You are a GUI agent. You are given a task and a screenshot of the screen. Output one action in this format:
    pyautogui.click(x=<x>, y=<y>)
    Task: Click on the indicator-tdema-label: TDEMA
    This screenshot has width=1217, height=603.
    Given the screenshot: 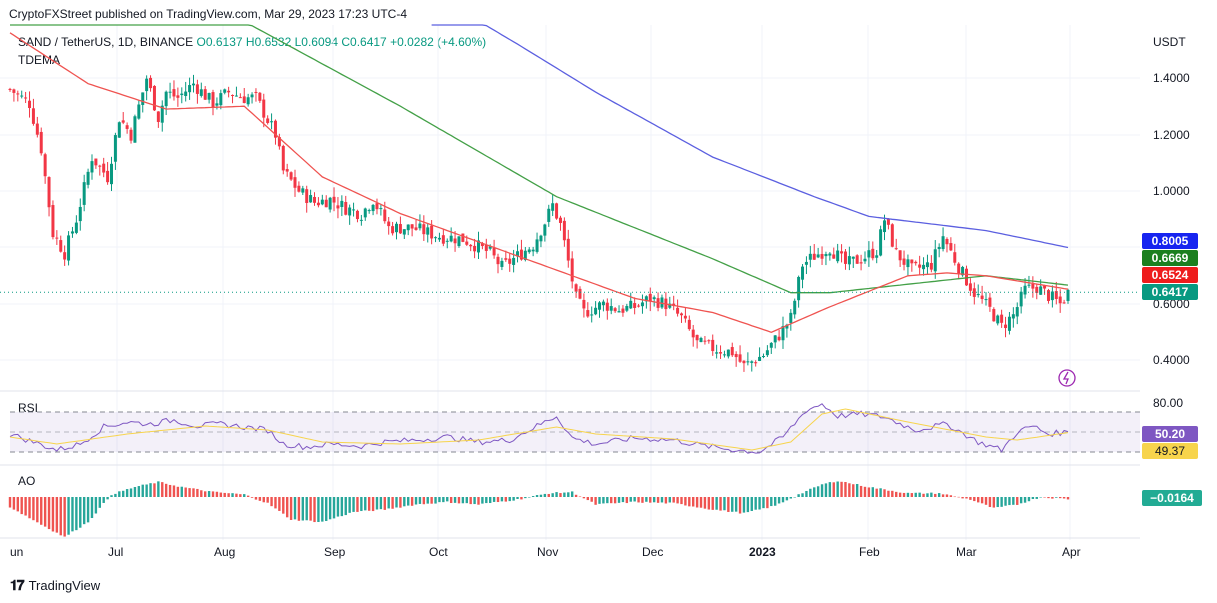 What is the action you would take?
    pyautogui.click(x=39, y=60)
    